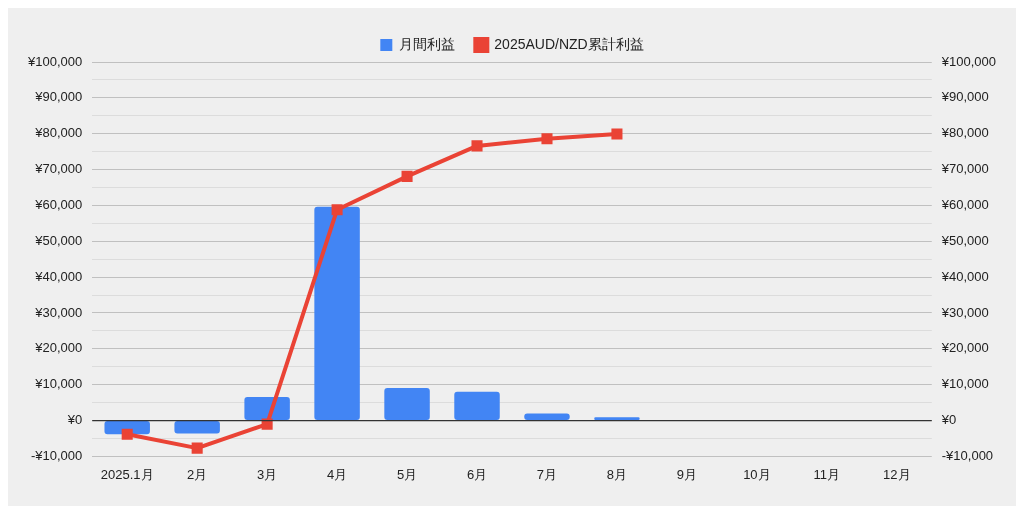  I want to click on y2-tick-label: ¥40,000, so click(964, 276).